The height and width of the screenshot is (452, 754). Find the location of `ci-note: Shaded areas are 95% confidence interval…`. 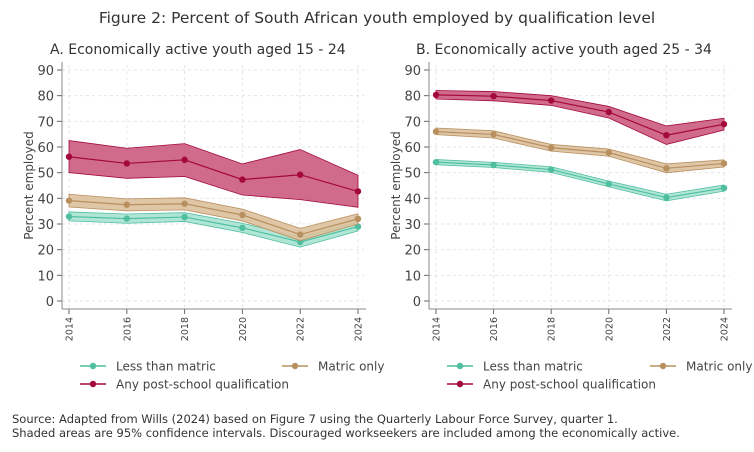

ci-note: Shaded areas are 95% confidence interval… is located at coordinates (346, 433).